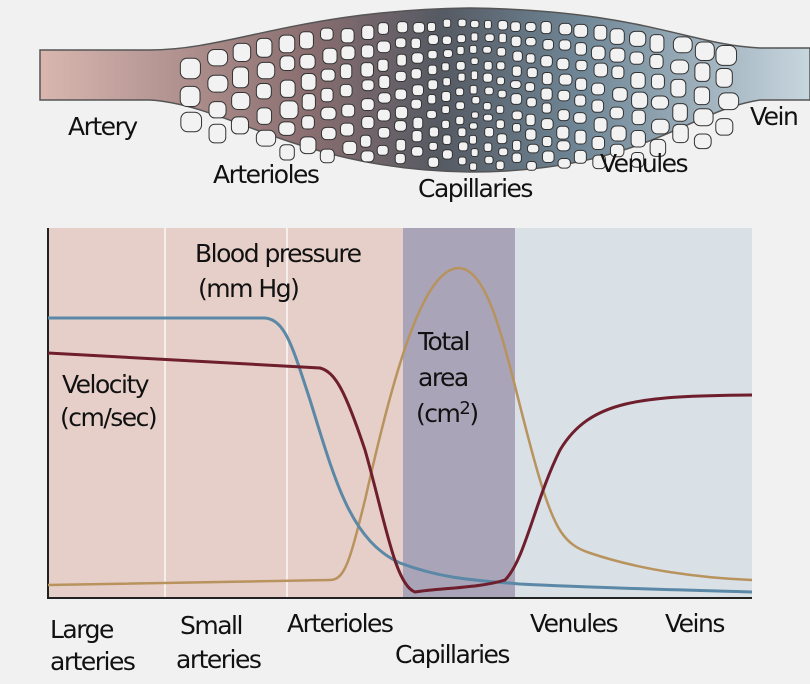 This screenshot has width=810, height=684. Describe the element at coordinates (211, 625) in the screenshot. I see `x-label-small: Small` at that location.